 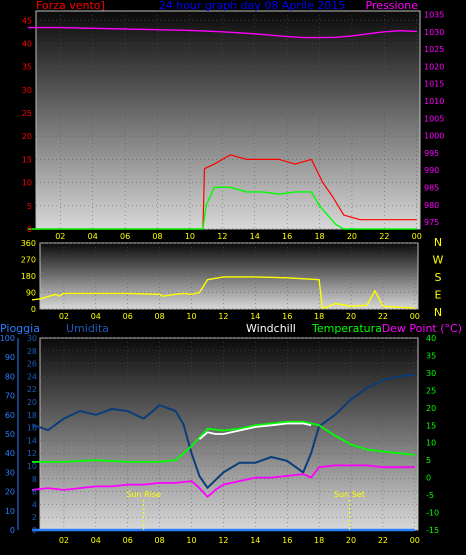 I want to click on x-tick-label-panel2: 22, so click(x=383, y=316).